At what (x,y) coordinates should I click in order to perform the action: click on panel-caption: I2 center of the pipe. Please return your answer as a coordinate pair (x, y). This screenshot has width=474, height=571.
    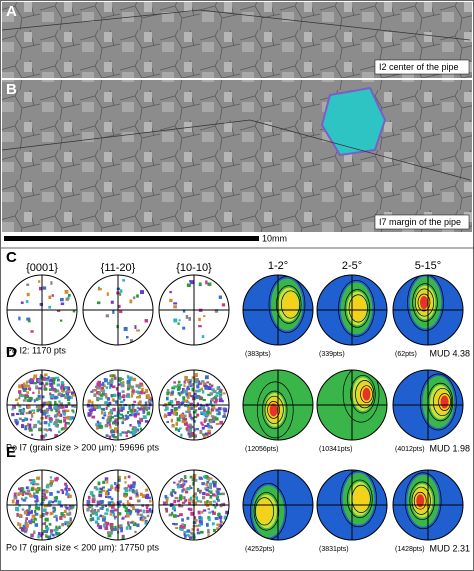
    Looking at the image, I should click on (419, 67).